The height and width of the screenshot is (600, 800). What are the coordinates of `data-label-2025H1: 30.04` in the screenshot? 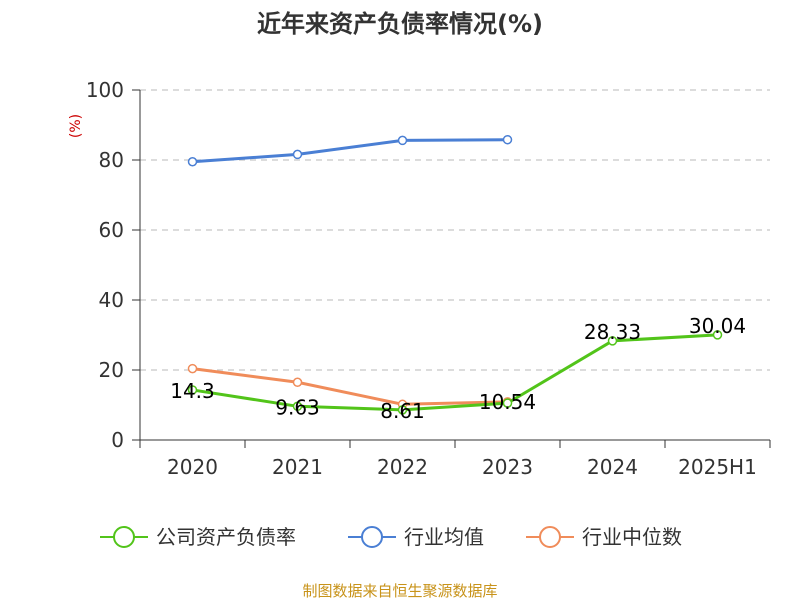 It's located at (717, 326).